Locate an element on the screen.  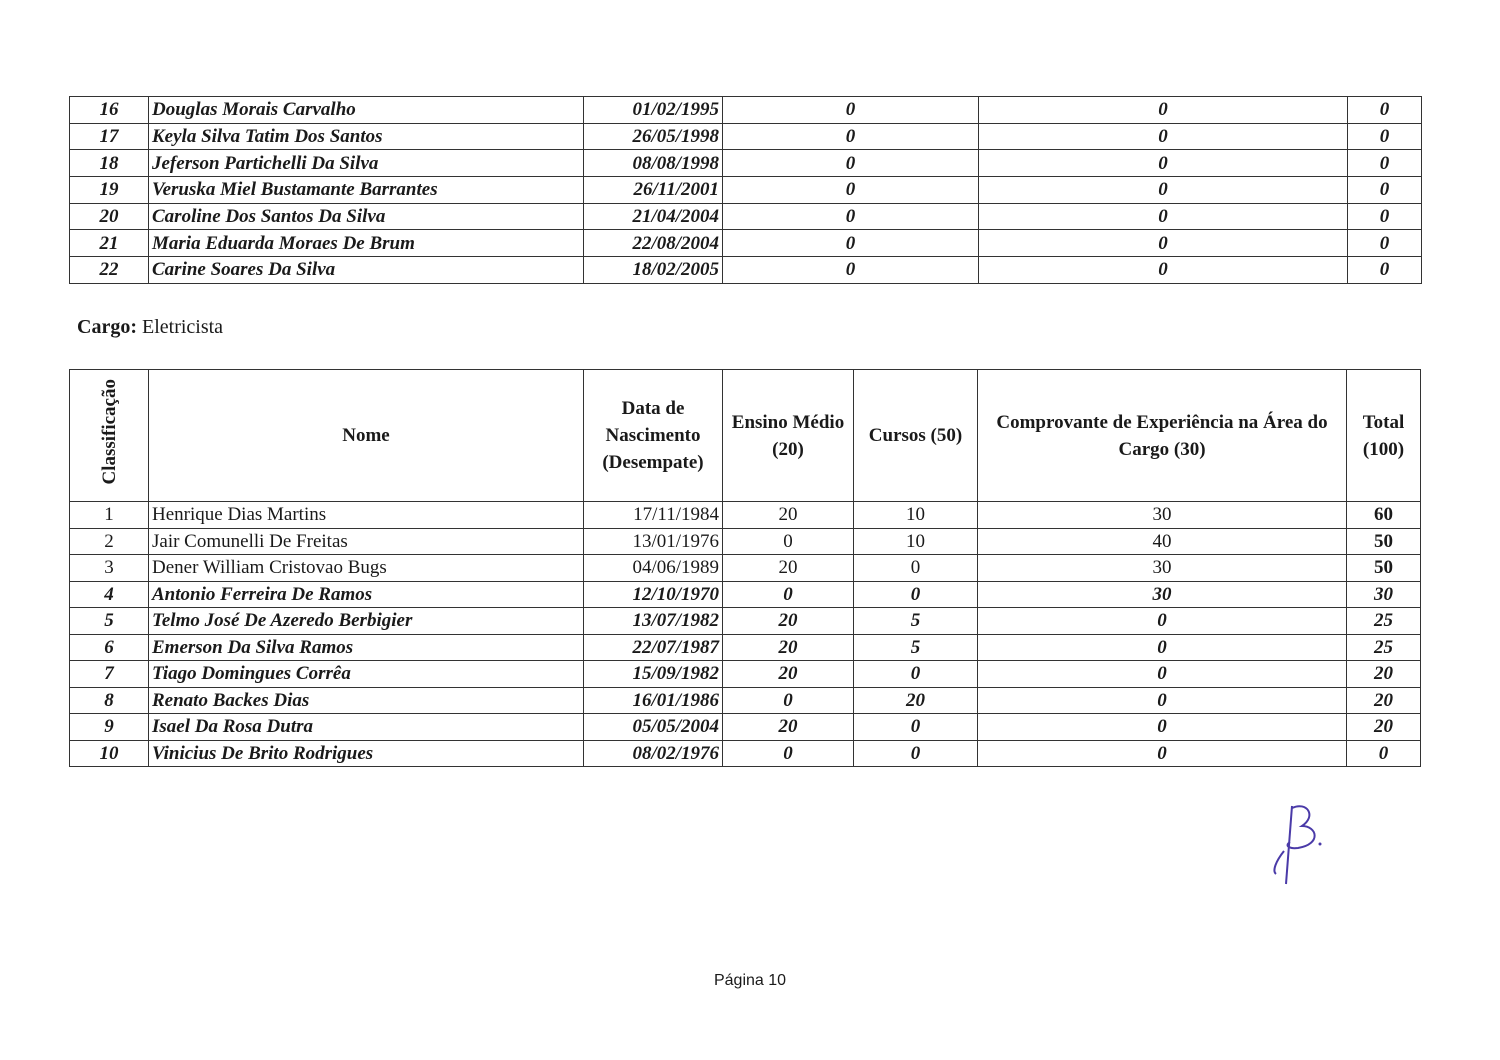
cell-birth-date: 15/09/1982 is located at coordinates (653, 674).